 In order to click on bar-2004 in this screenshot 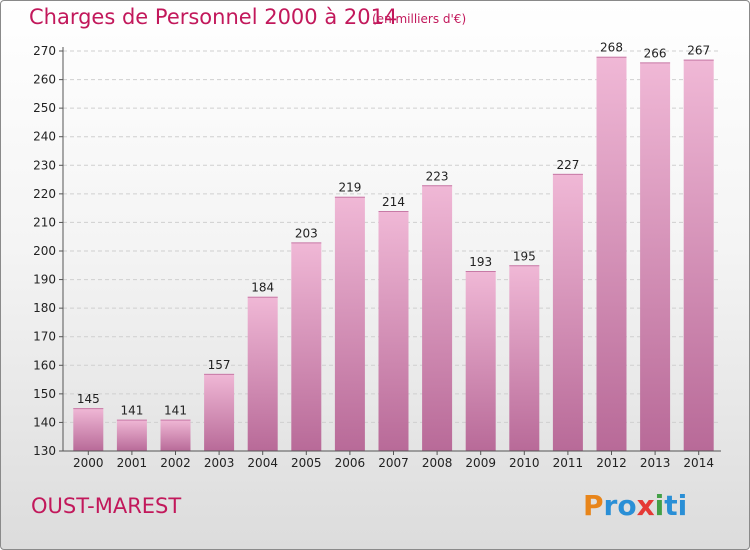, I will do `click(262, 373)`.